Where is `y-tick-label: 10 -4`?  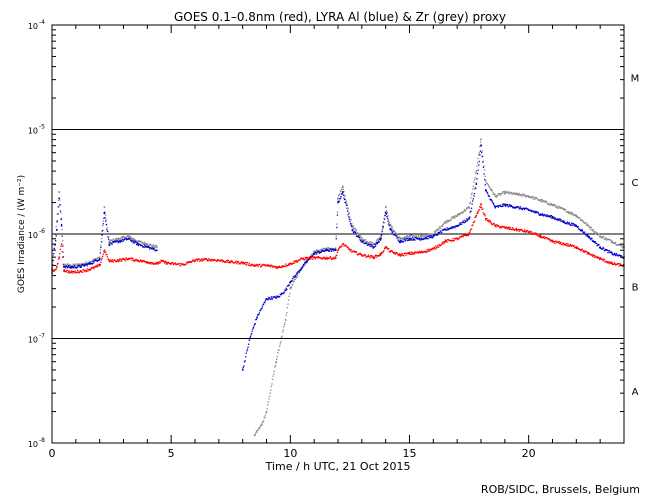
y-tick-label: 10 -4 is located at coordinates (36, 25).